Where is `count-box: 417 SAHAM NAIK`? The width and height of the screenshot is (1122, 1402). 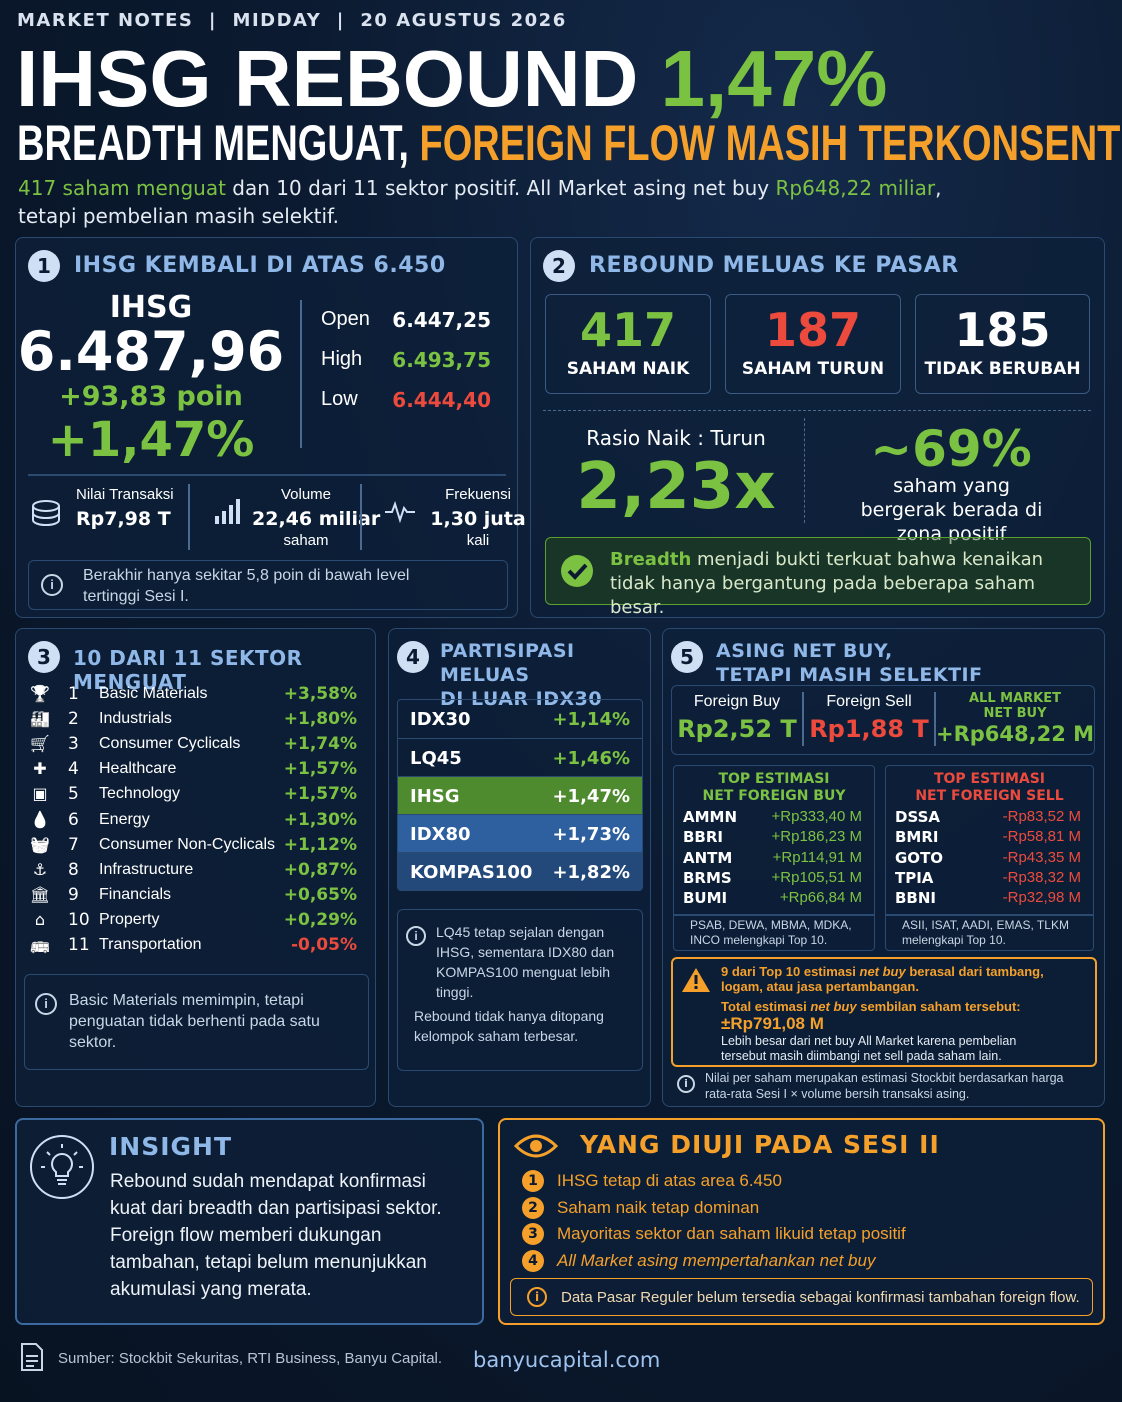
count-box: 417 SAHAM NAIK is located at coordinates (628, 344).